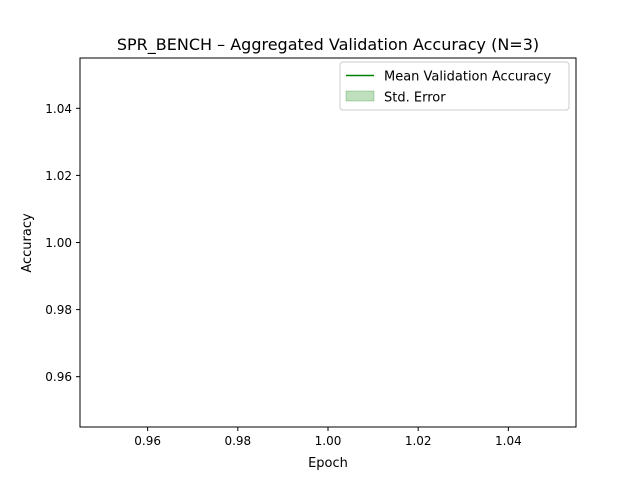 The height and width of the screenshot is (480, 640). Describe the element at coordinates (27, 243) in the screenshot. I see `y-axis-label: Accuracy` at that location.